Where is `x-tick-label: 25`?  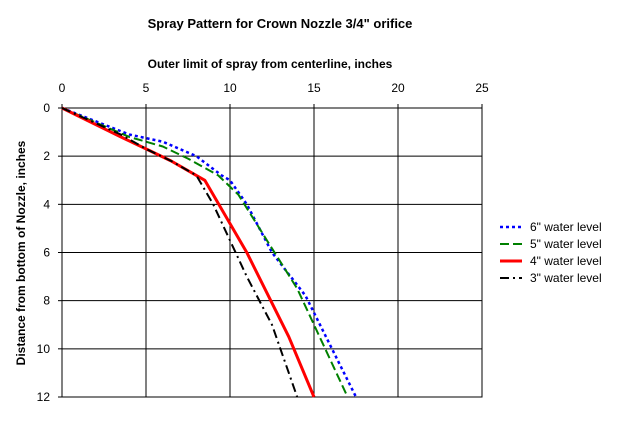 x-tick-label: 25 is located at coordinates (482, 88).